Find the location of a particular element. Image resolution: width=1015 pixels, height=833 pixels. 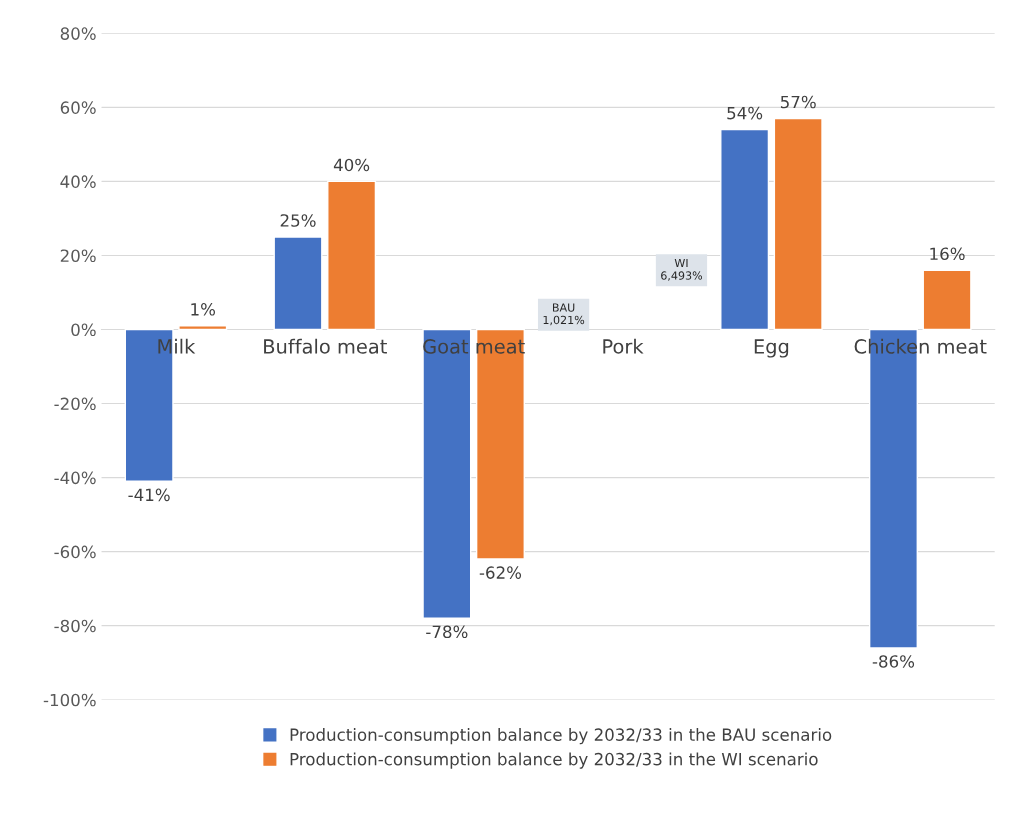

y-tick-label: 0% is located at coordinates (83, 330).